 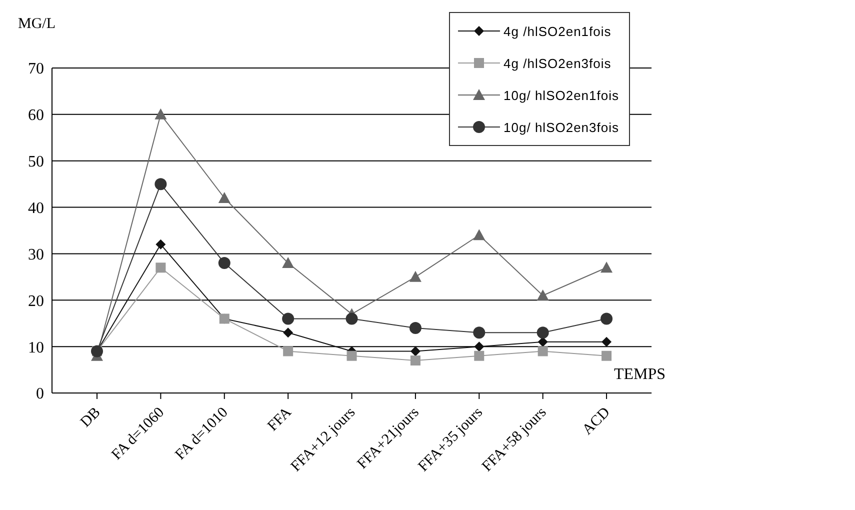 I want to click on y-tick-label: 60, so click(x=36, y=115).